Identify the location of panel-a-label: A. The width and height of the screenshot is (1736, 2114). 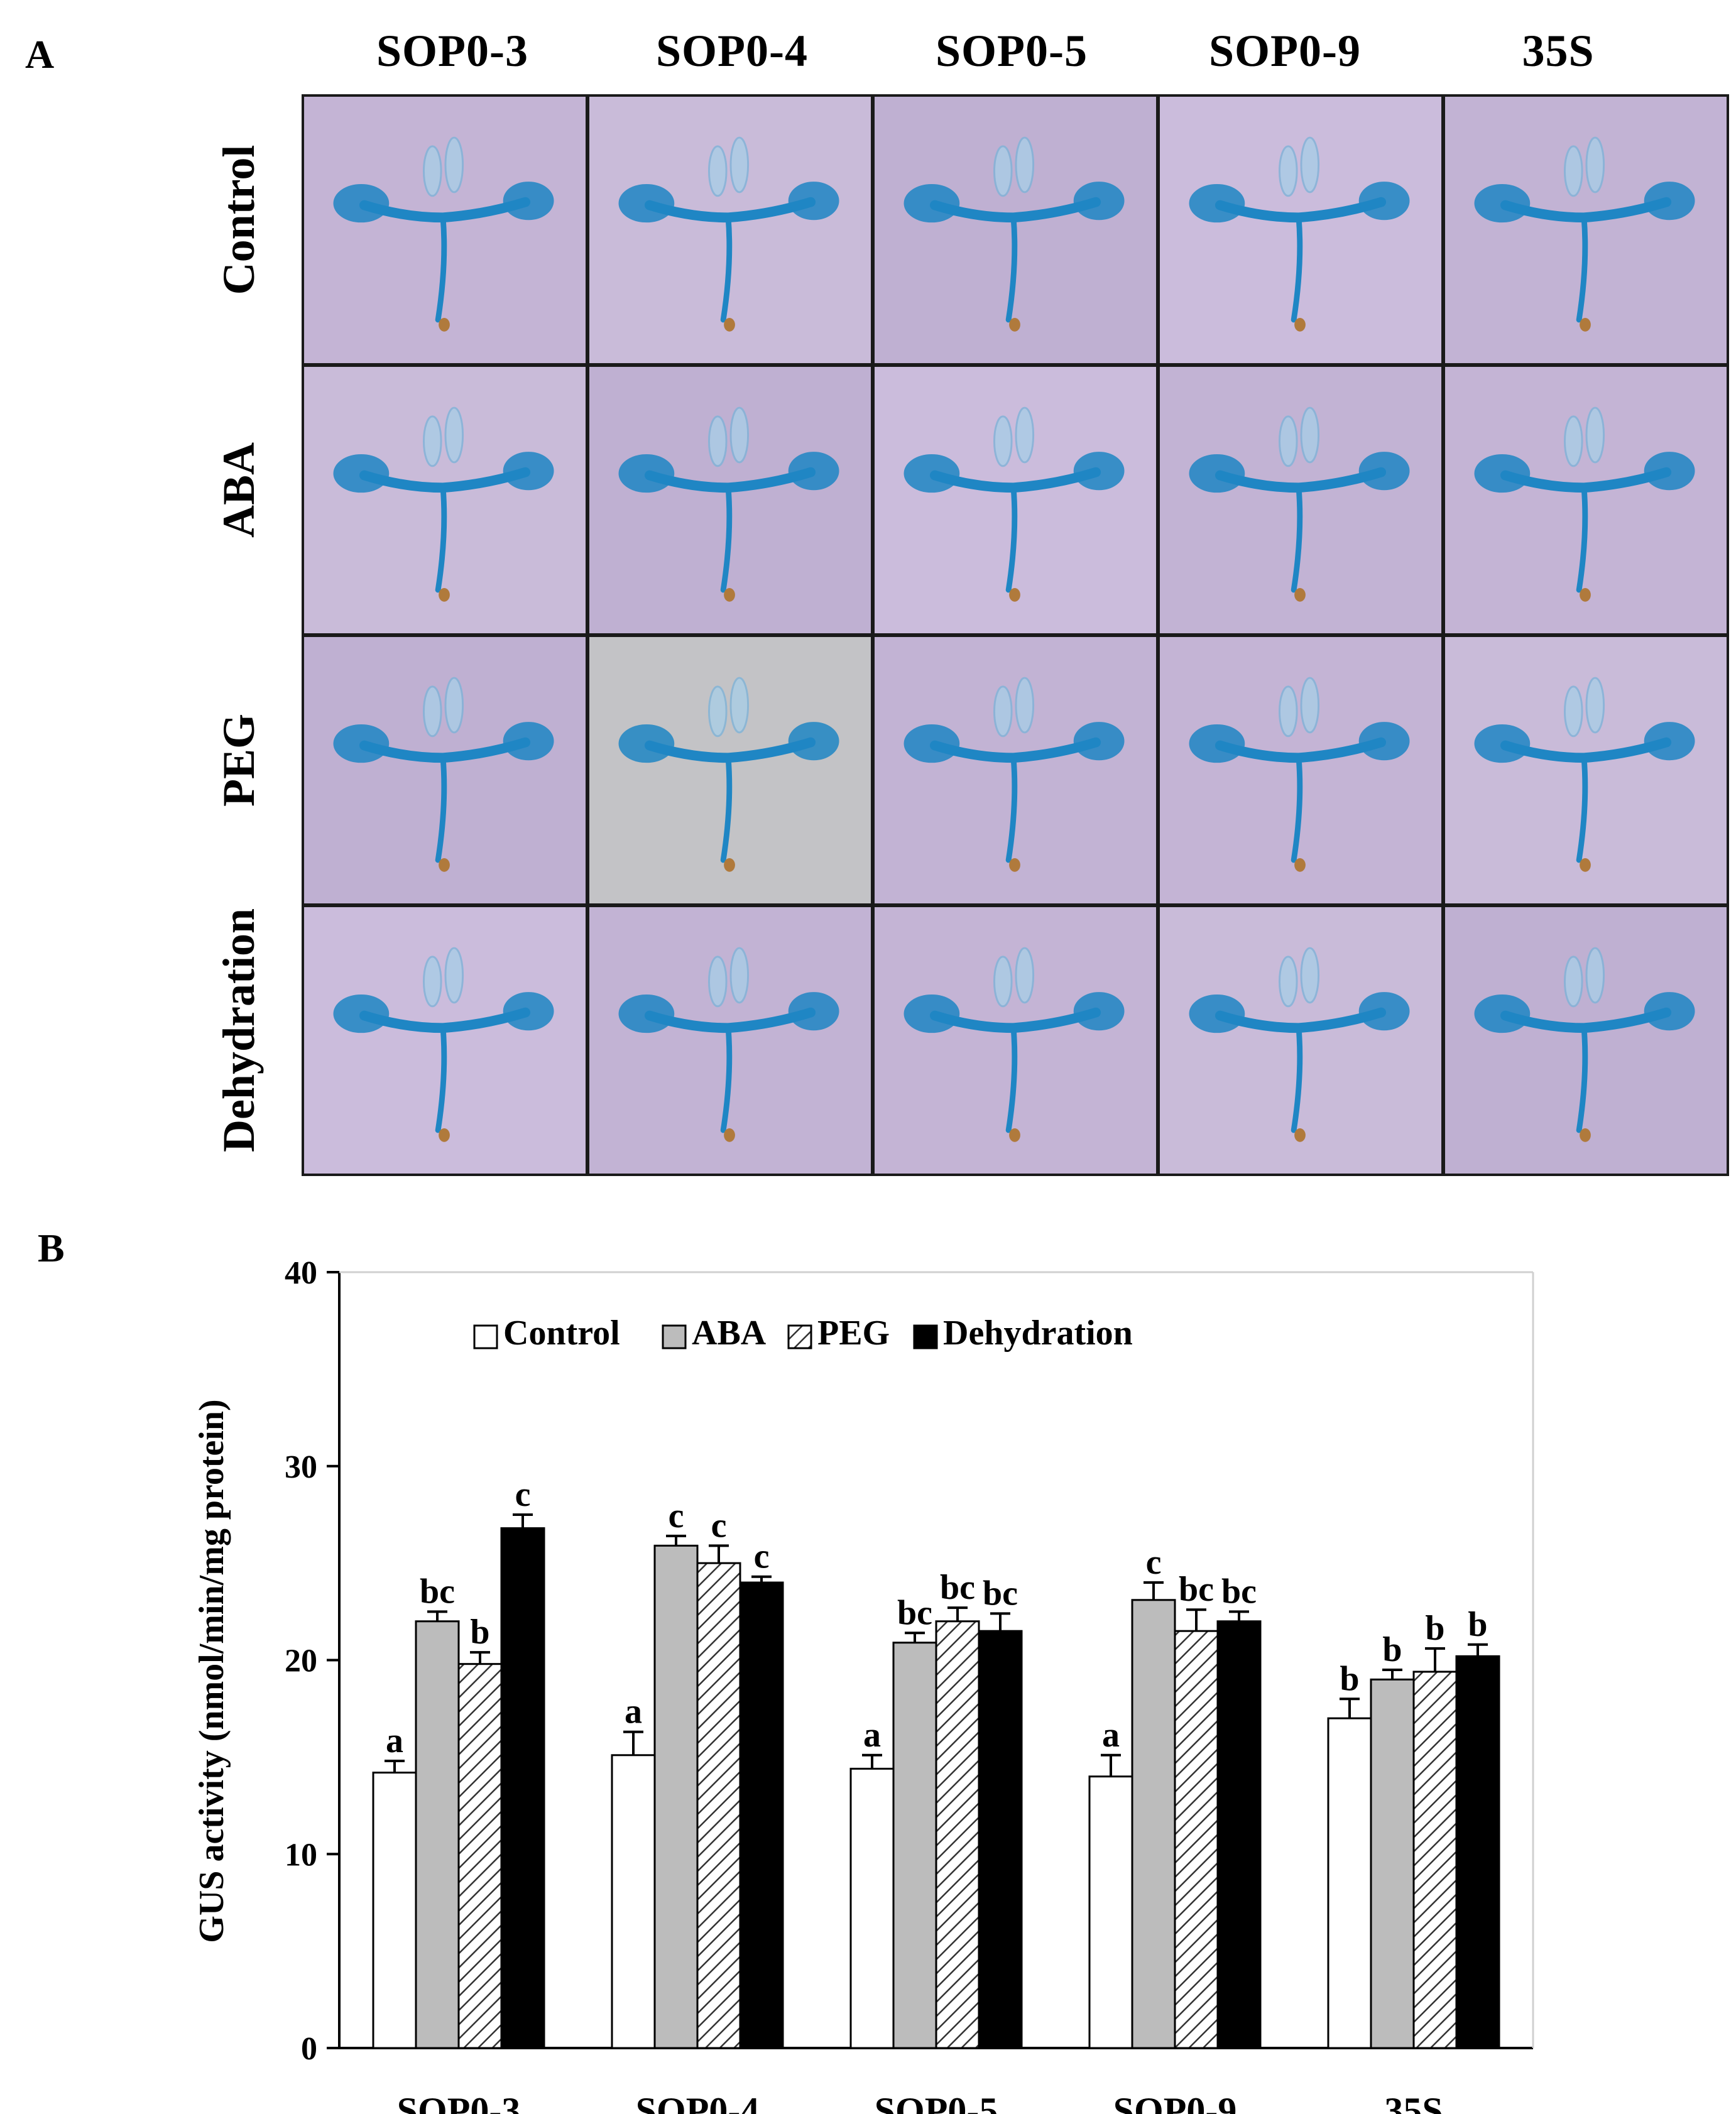
(40, 54).